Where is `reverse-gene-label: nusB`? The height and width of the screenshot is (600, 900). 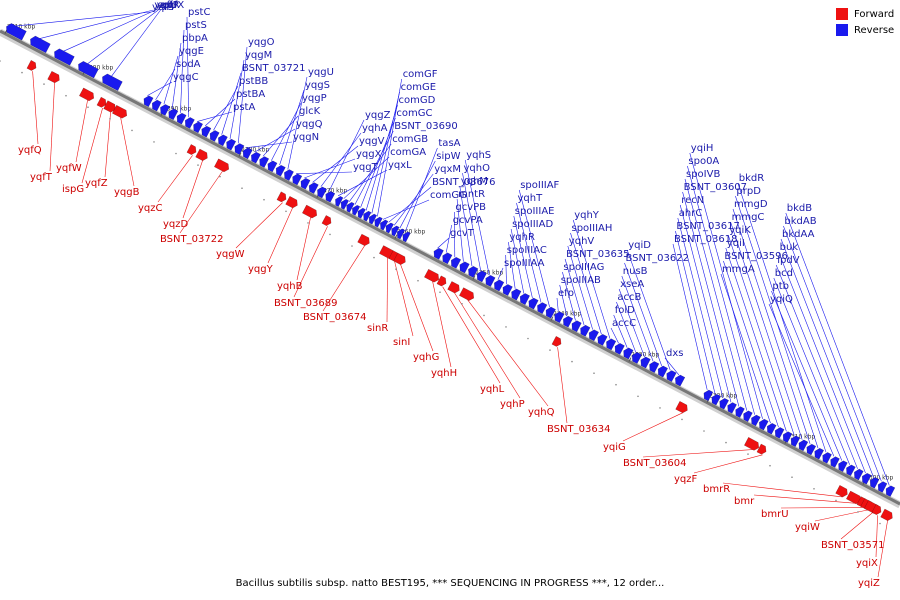
reverse-gene-label: nusB is located at coordinates (635, 271).